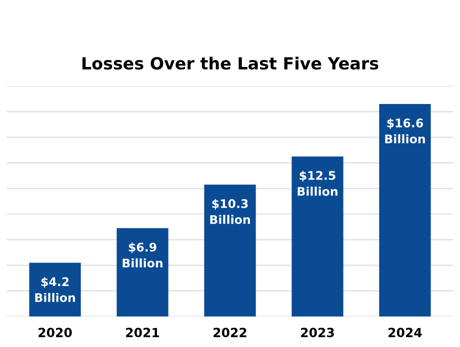  Describe the element at coordinates (318, 183) in the screenshot. I see `data-label: $12.5 Billion` at that location.